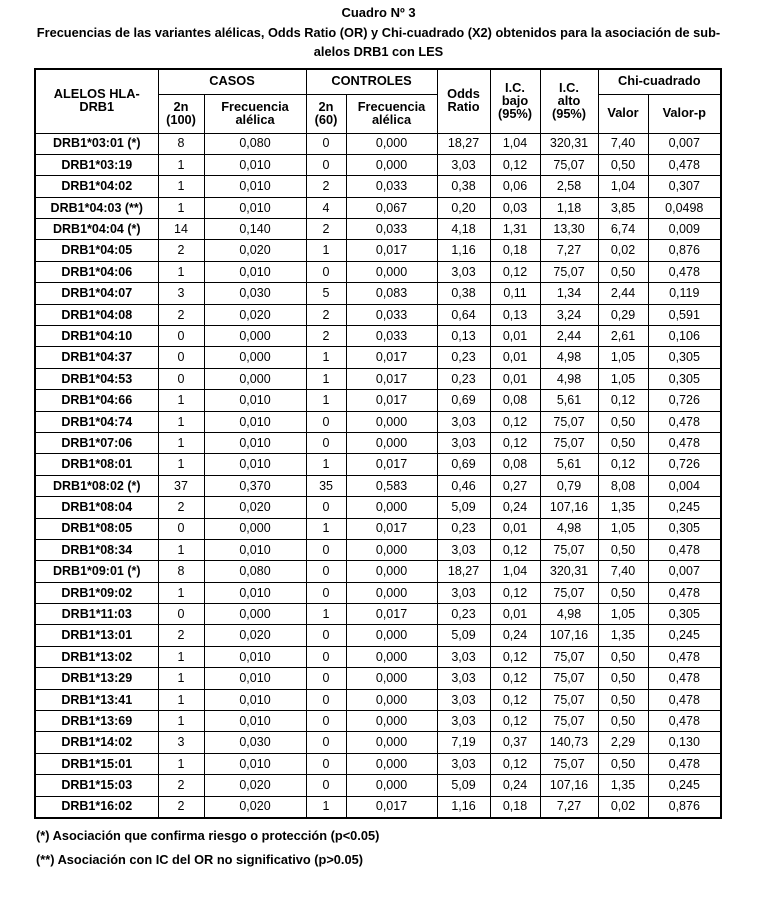 Image resolution: width=757 pixels, height=915 pixels. Describe the element at coordinates (463, 400) in the screenshot. I see `odds-ratio-cell: 0,69` at that location.